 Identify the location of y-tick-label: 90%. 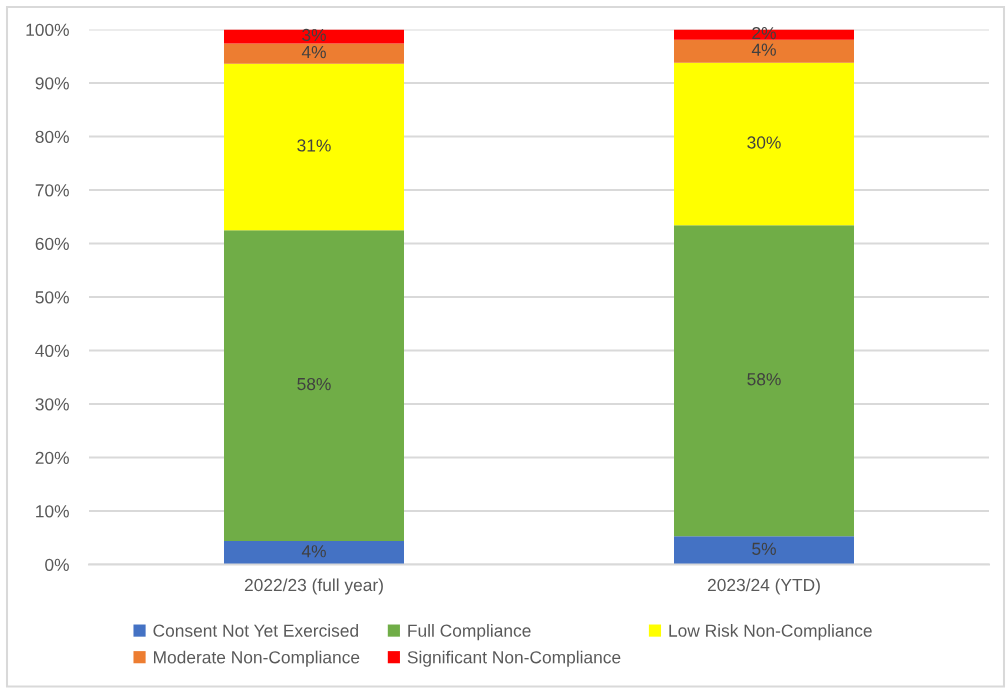
(52, 83).